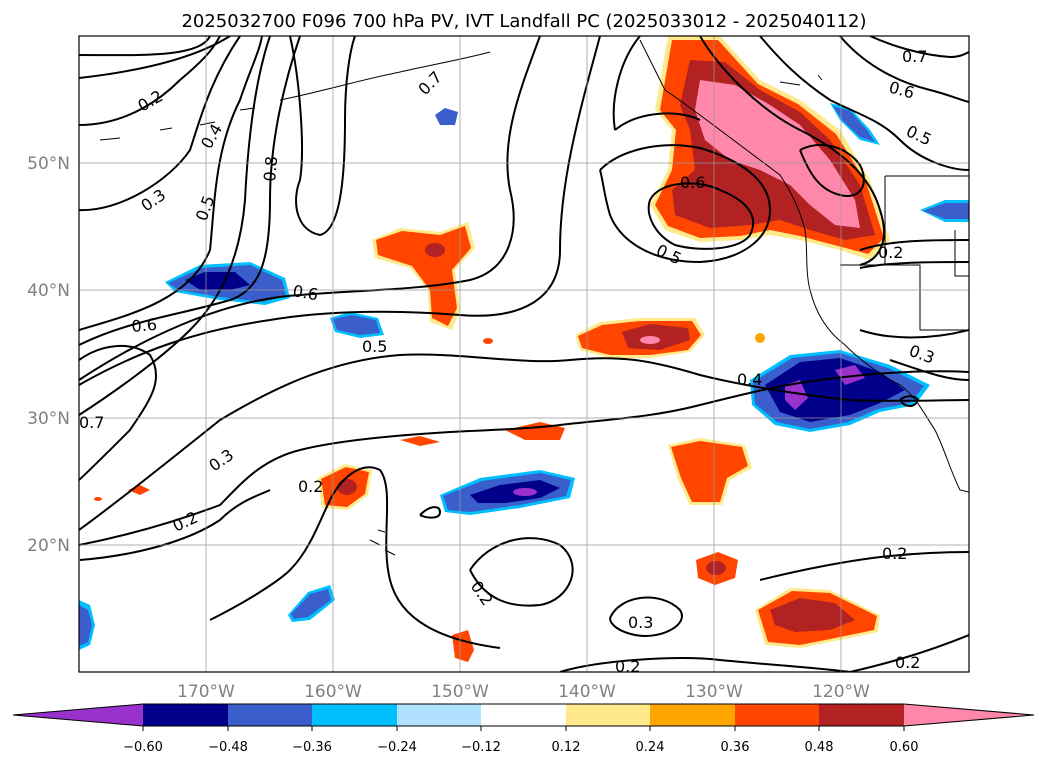 The height and width of the screenshot is (765, 1047). I want to click on colorbar-ticks, so click(523, 728).